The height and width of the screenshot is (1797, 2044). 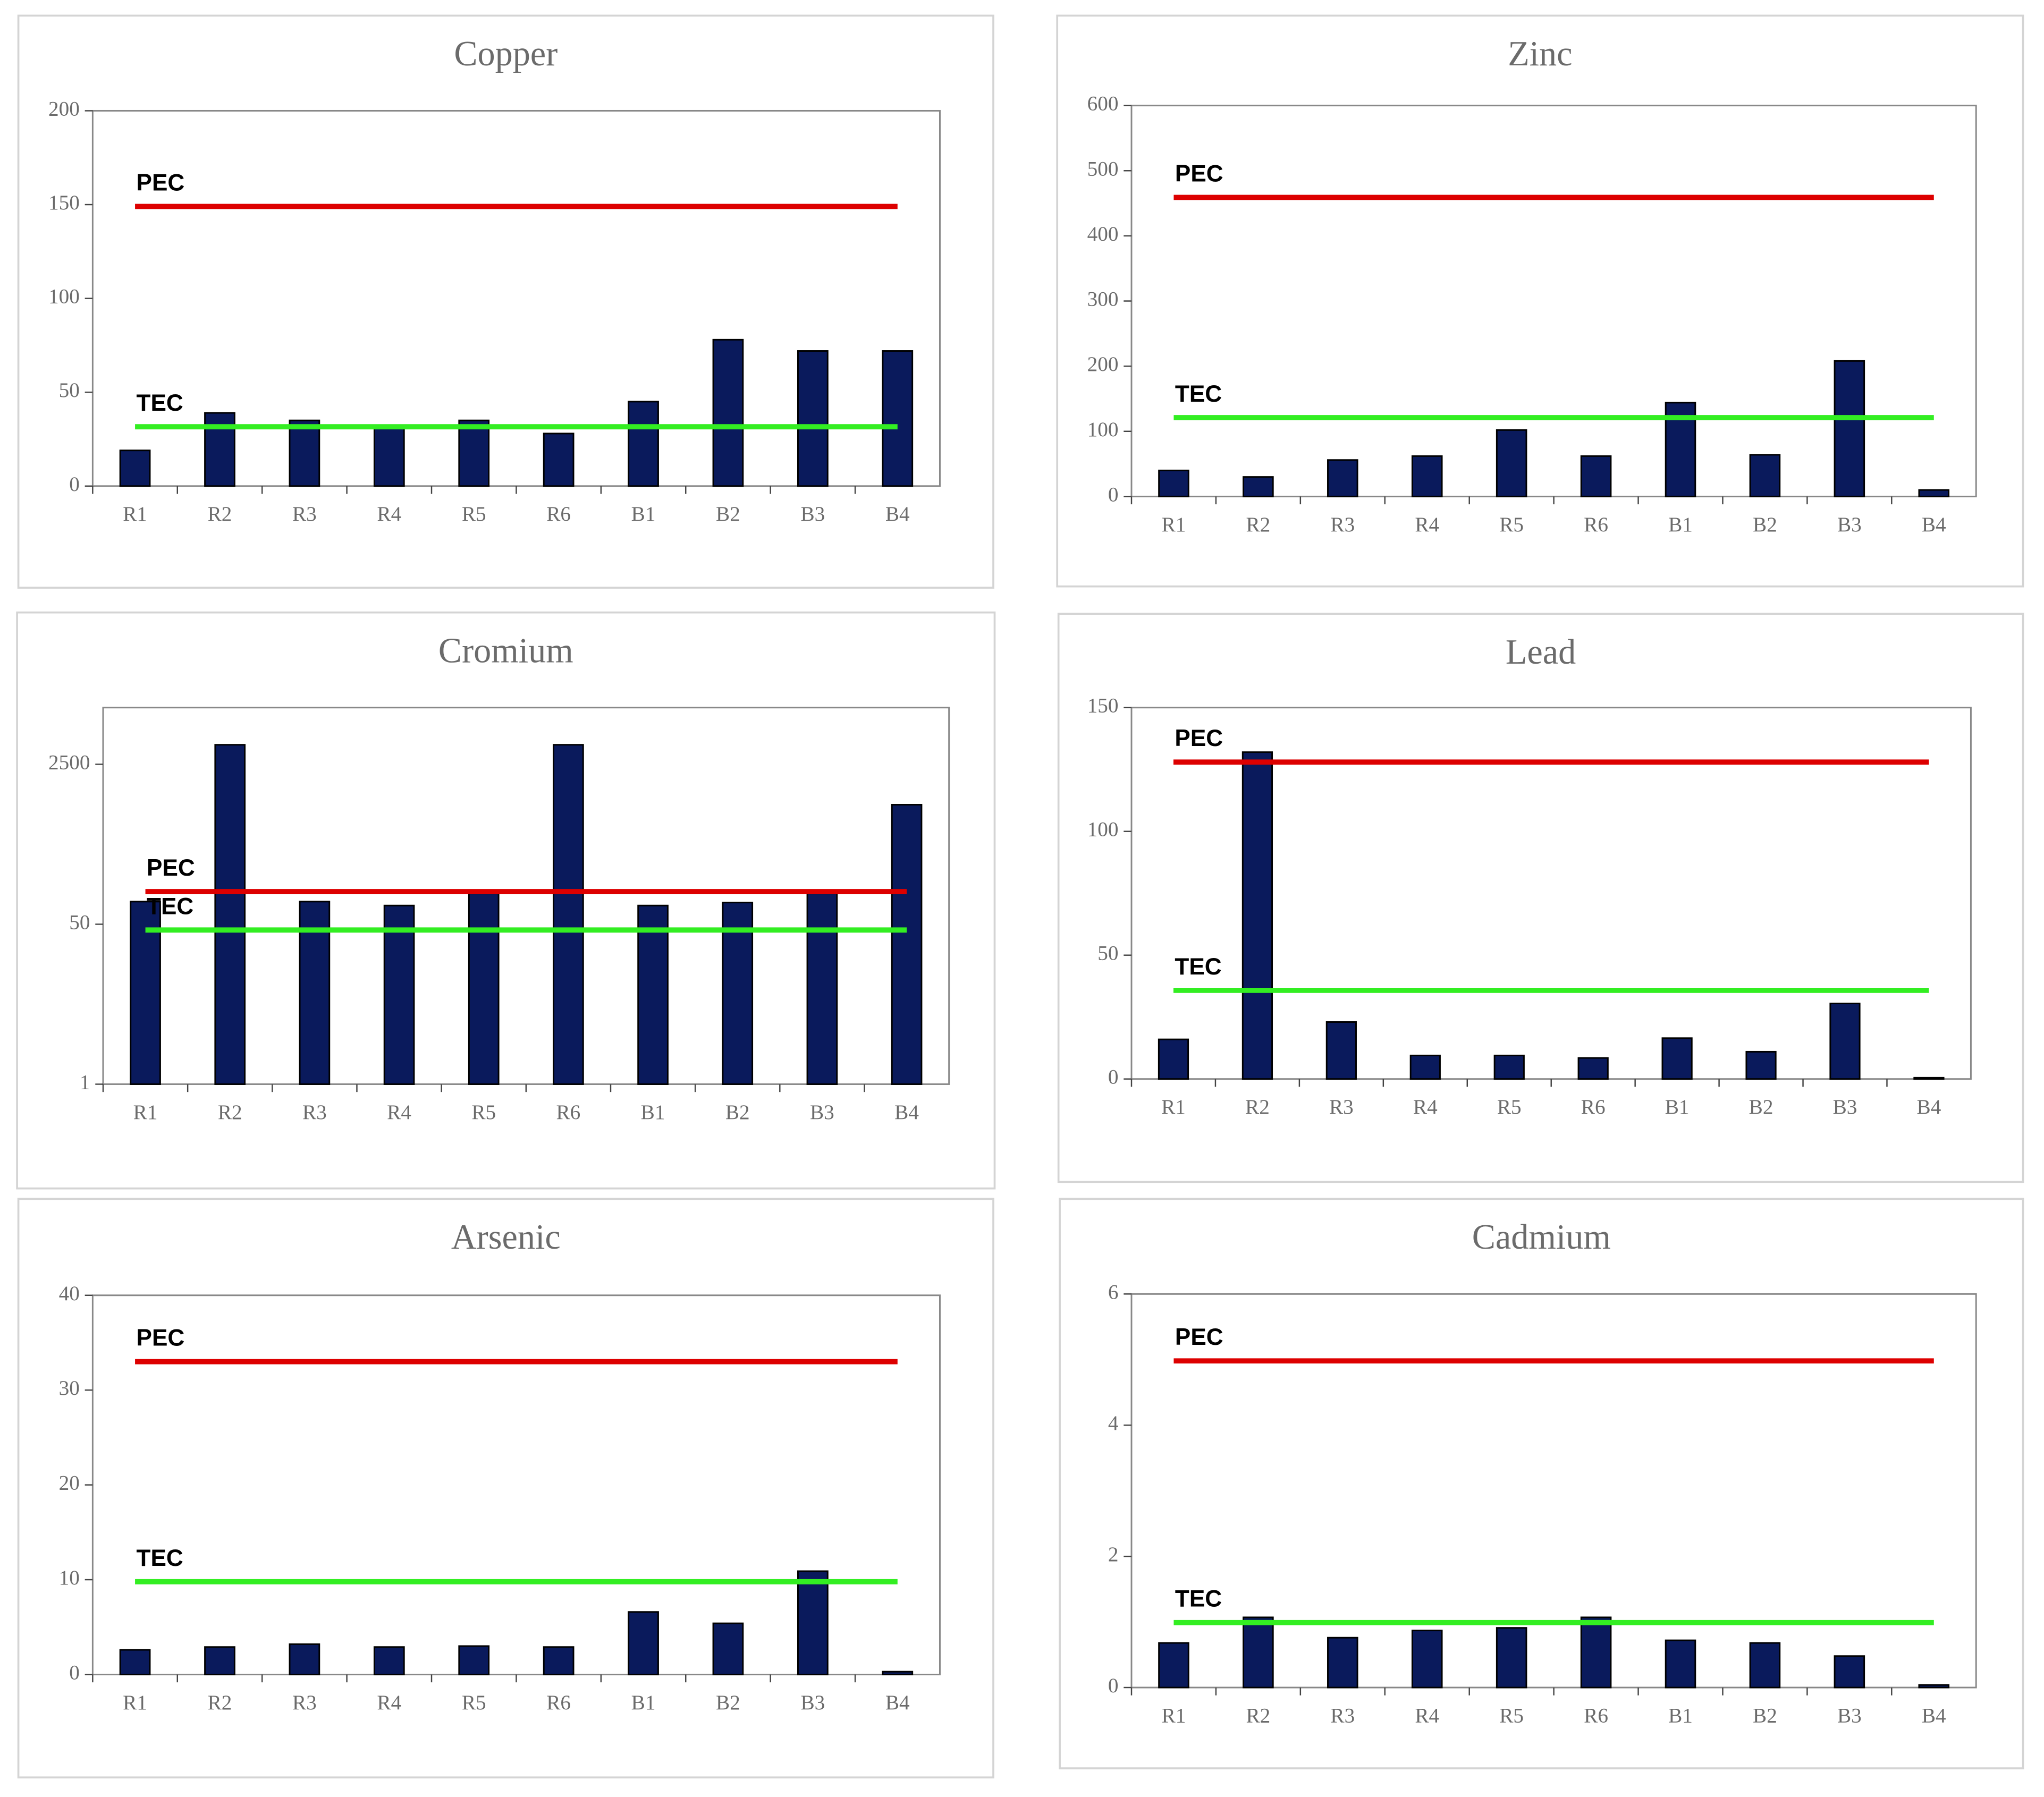 What do you see at coordinates (1103, 364) in the screenshot?
I see `y-tick-label: 200` at bounding box center [1103, 364].